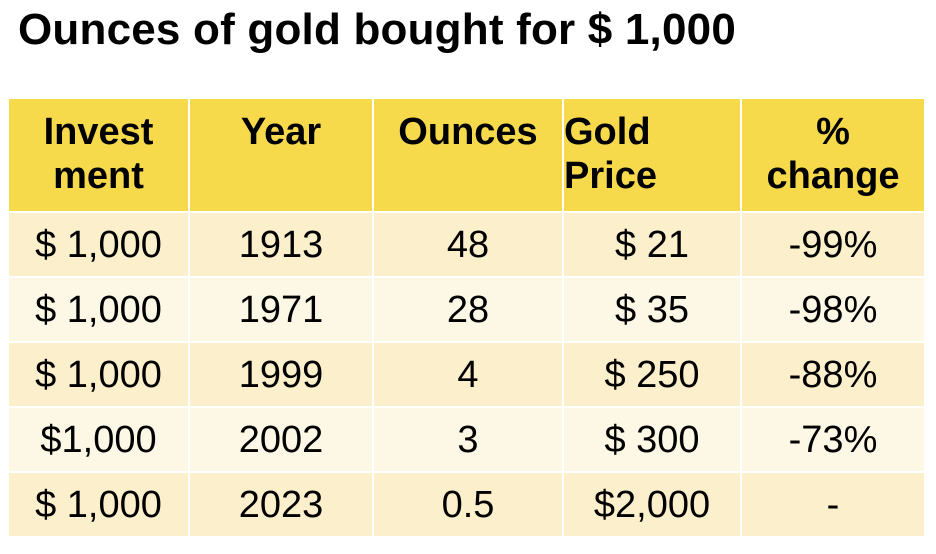 The image size is (936, 554). Describe the element at coordinates (281, 504) in the screenshot. I see `cell-year: 2023` at that location.